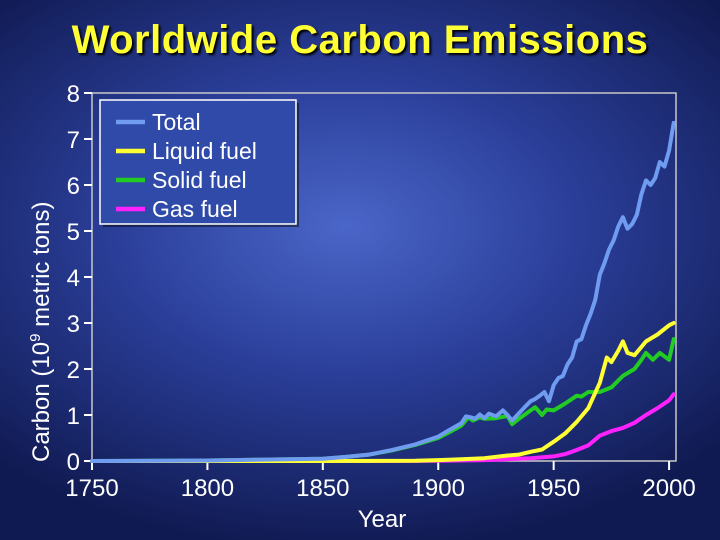  Describe the element at coordinates (382, 519) in the screenshot. I see `x-axis-label: Year` at that location.